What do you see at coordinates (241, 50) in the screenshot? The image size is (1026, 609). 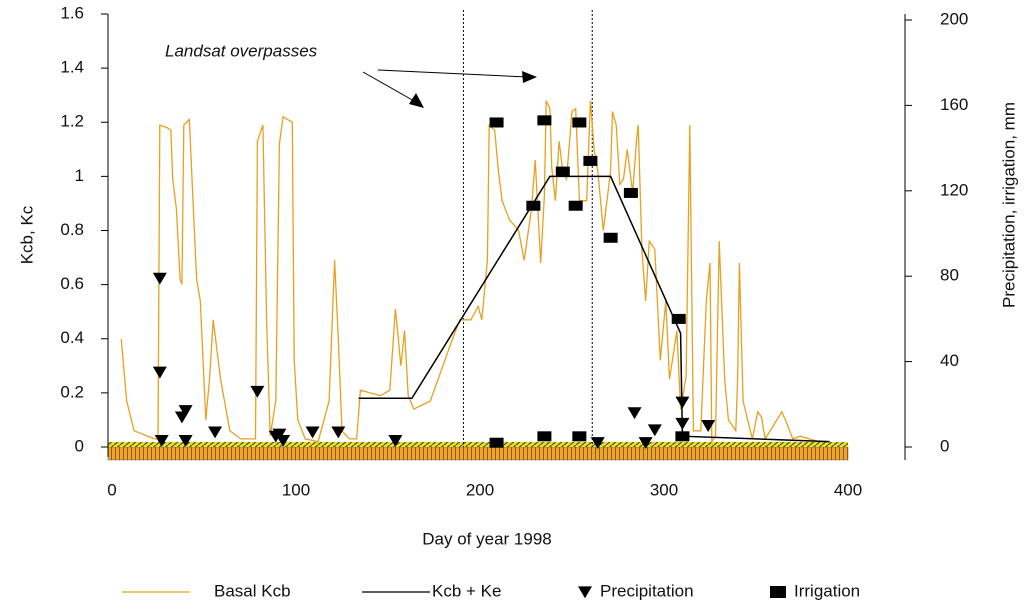 I see `annotation: Landsat overpasses` at bounding box center [241, 50].